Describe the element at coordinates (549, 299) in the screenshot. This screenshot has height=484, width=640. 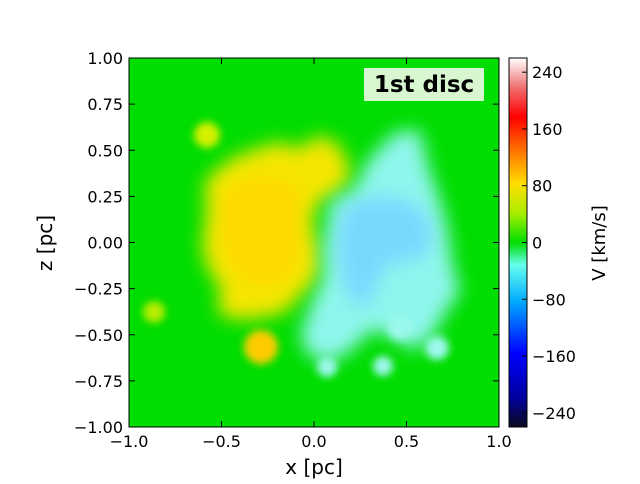
I see `colorbar-tick-label: −80` at that location.